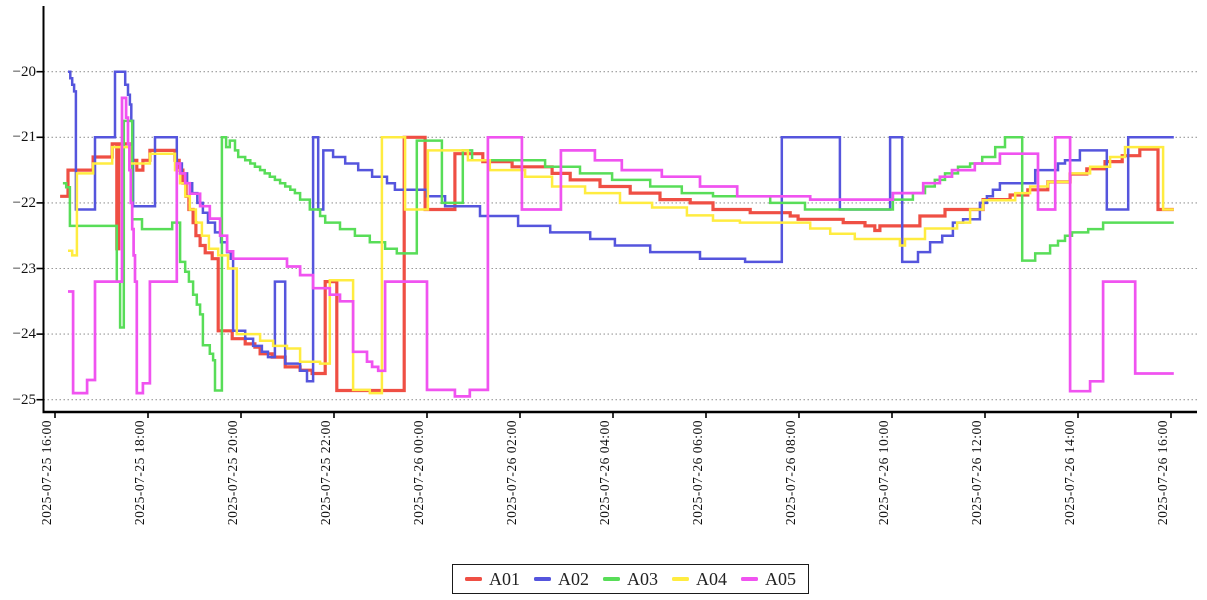 Image resolution: width=1207 pixels, height=600 pixels. Describe the element at coordinates (680, 579) in the screenshot. I see `legend-swatch-a04` at that location.